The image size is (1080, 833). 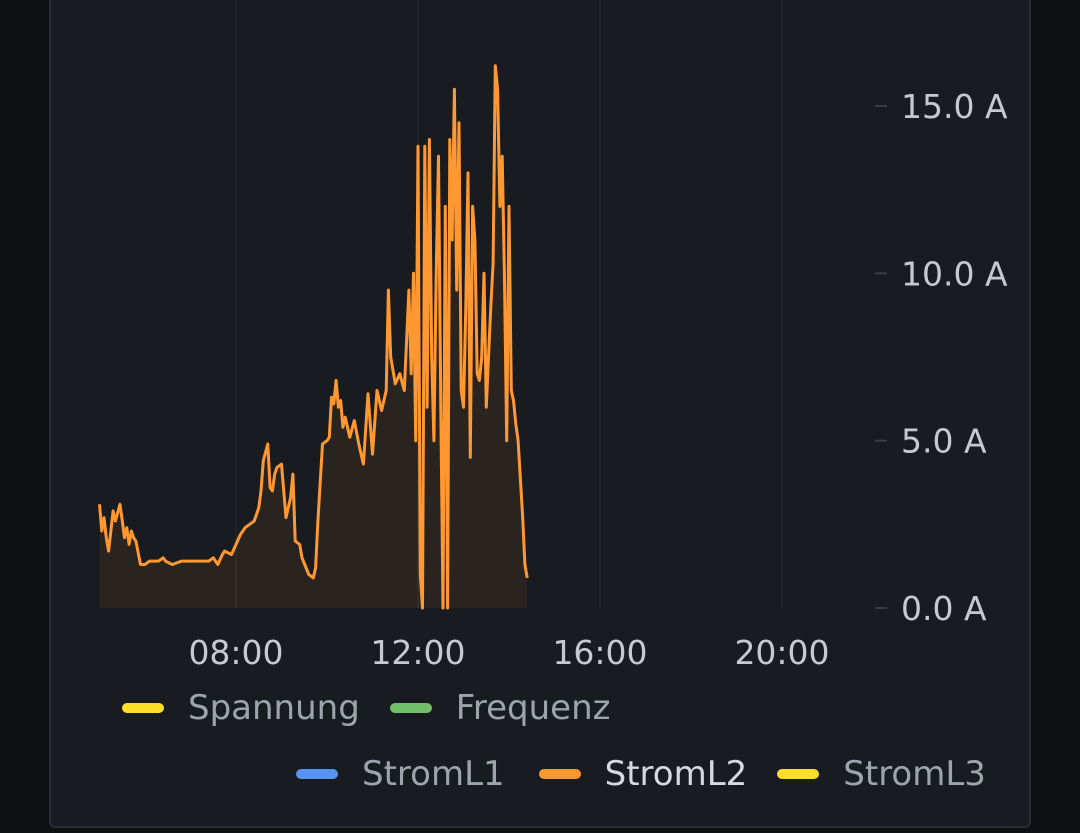 I want to click on legend-item-stroml1: StromL1, so click(x=400, y=774).